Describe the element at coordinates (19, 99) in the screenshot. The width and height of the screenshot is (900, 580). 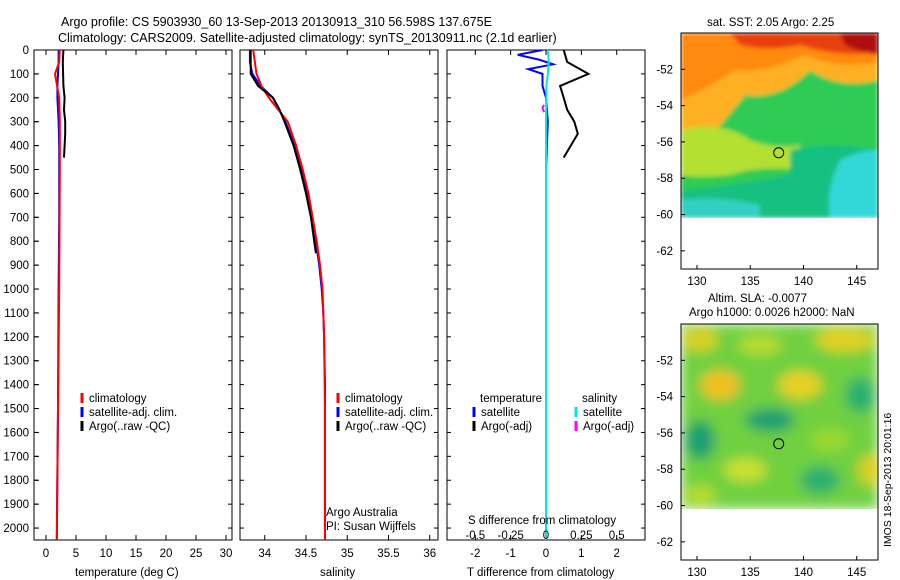
I see `y-tick-label: 200` at that location.